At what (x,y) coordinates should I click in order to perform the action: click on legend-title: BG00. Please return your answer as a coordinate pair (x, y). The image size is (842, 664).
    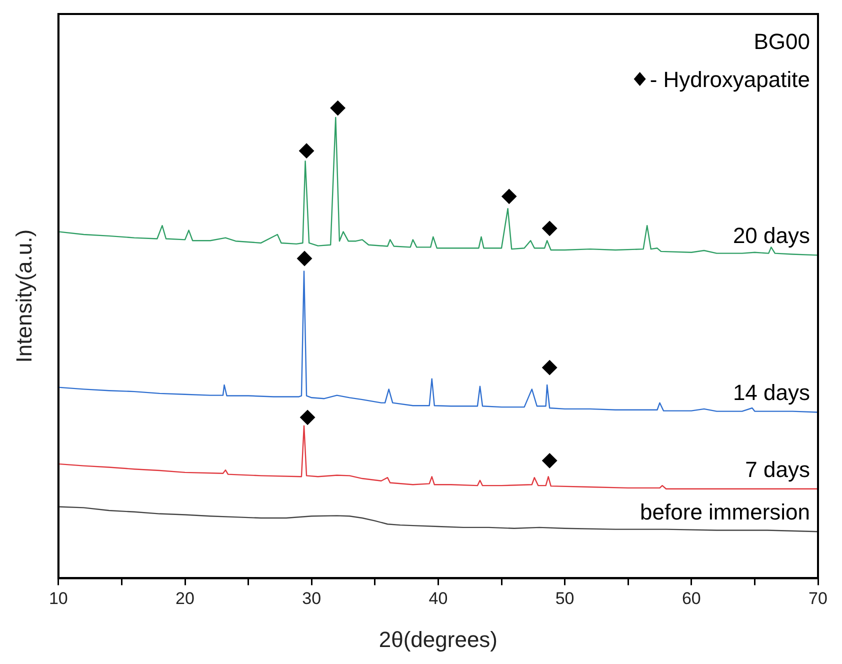
    Looking at the image, I should click on (782, 41).